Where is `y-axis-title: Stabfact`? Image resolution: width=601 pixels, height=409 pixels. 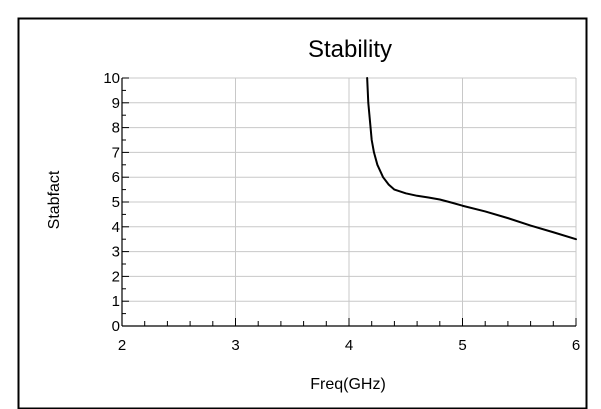
y-axis-title: Stabfact is located at coordinates (54, 199).